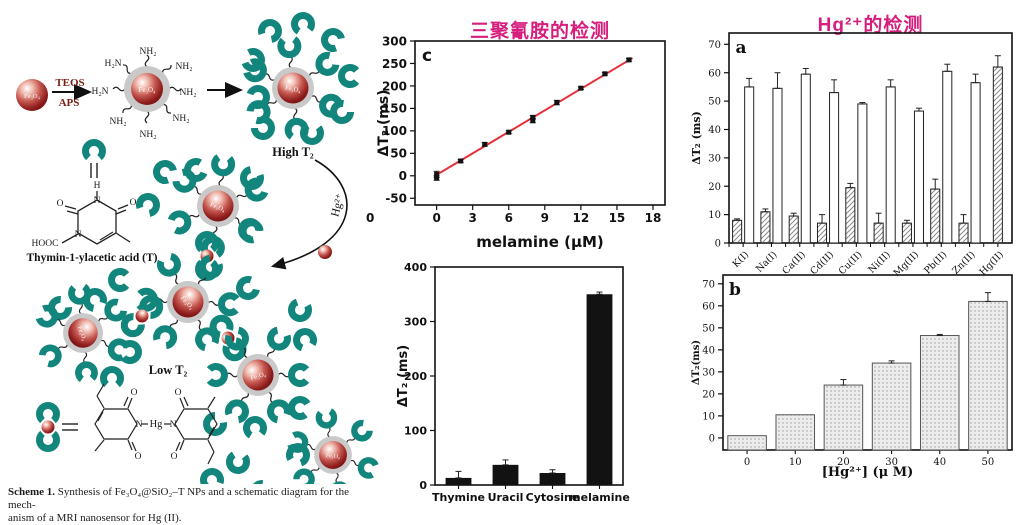 The width and height of the screenshot is (1024, 525). Describe the element at coordinates (147, 90) in the screenshot. I see `coated-core-label: Fe₃O₄` at that location.